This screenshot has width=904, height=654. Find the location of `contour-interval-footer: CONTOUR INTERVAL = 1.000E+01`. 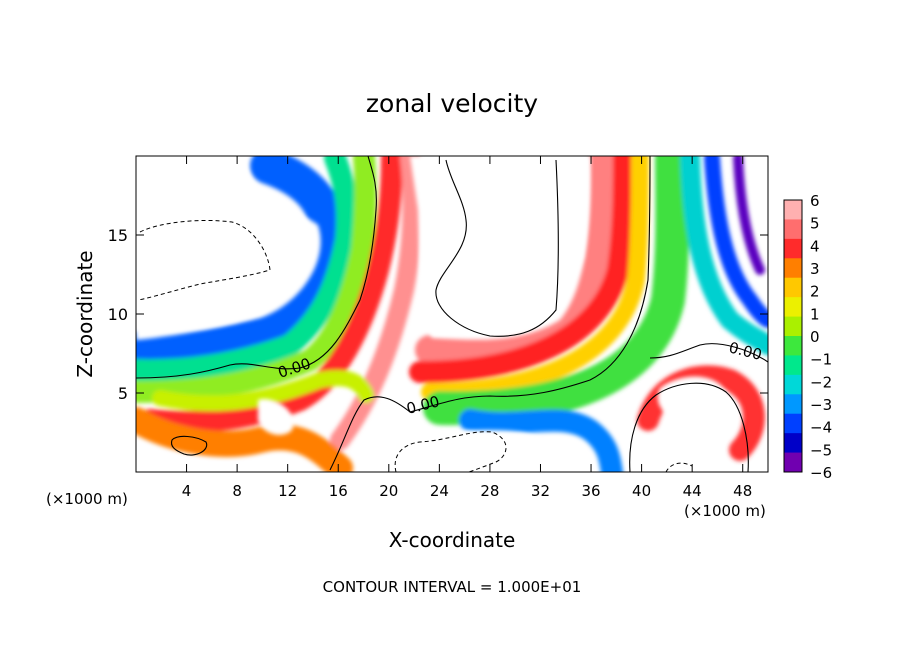

contour-interval-footer: CONTOUR INTERVAL = 1.000E+01 is located at coordinates (452, 587).